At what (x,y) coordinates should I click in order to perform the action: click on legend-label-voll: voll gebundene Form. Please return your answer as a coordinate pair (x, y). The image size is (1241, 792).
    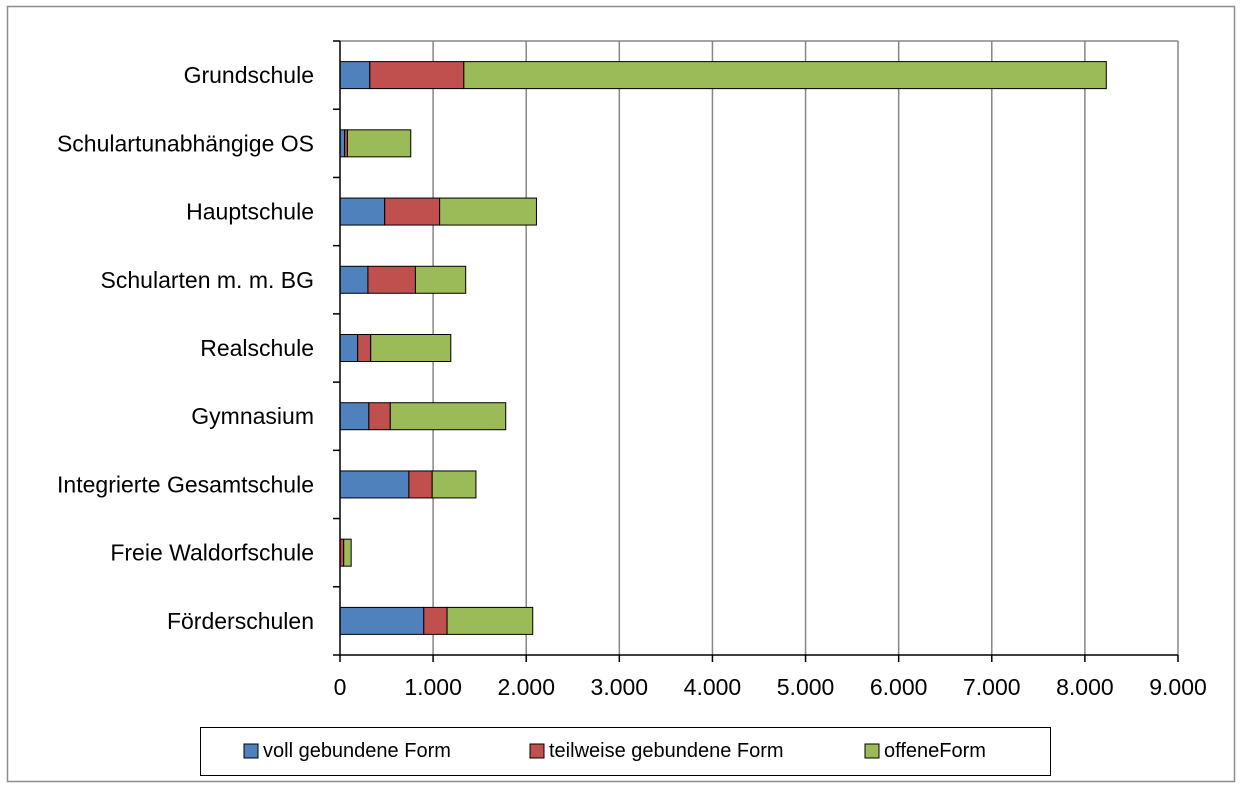
    Looking at the image, I should click on (357, 751).